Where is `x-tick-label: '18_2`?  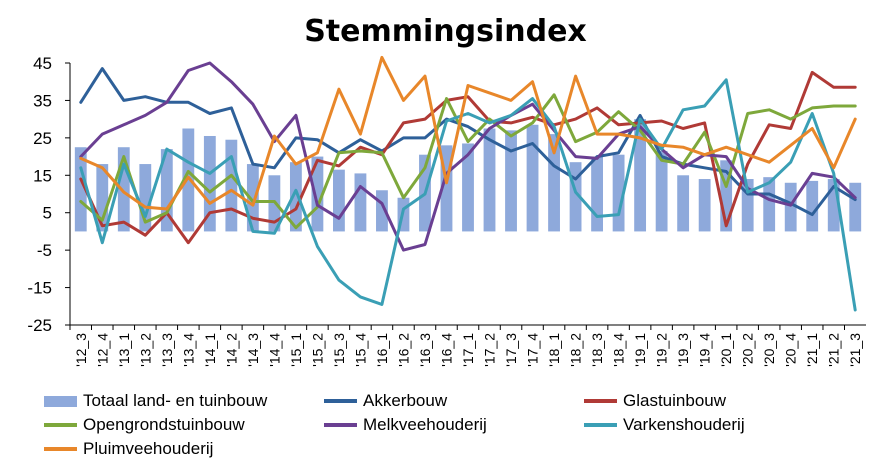 x-tick-label: '18_2 is located at coordinates (576, 350).